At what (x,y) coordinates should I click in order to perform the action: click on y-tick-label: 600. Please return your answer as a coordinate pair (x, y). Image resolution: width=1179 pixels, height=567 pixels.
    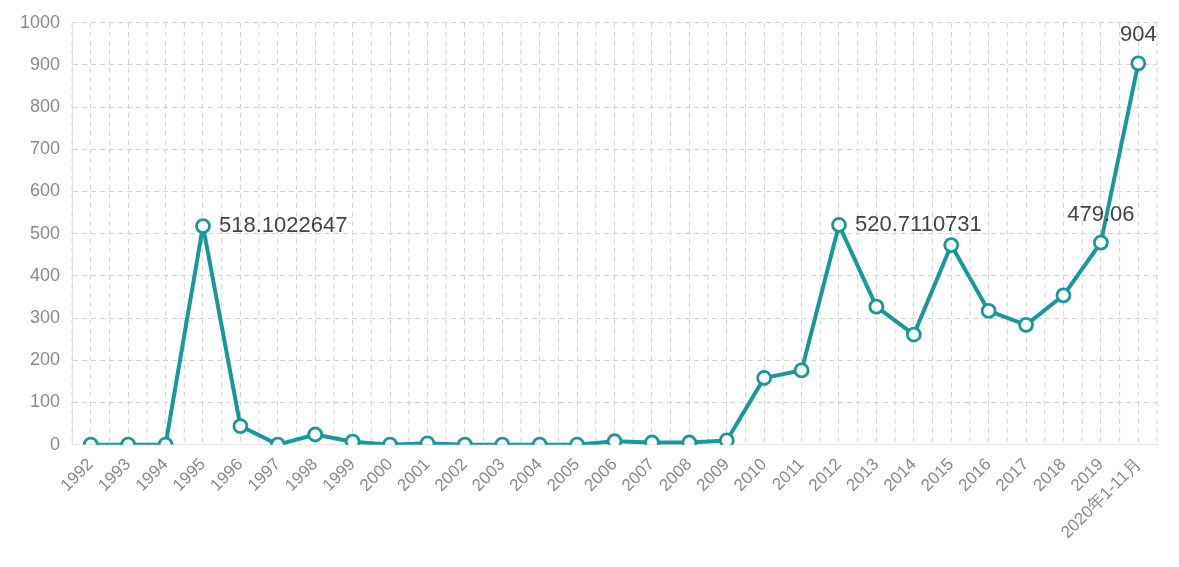
    Looking at the image, I should click on (45, 190).